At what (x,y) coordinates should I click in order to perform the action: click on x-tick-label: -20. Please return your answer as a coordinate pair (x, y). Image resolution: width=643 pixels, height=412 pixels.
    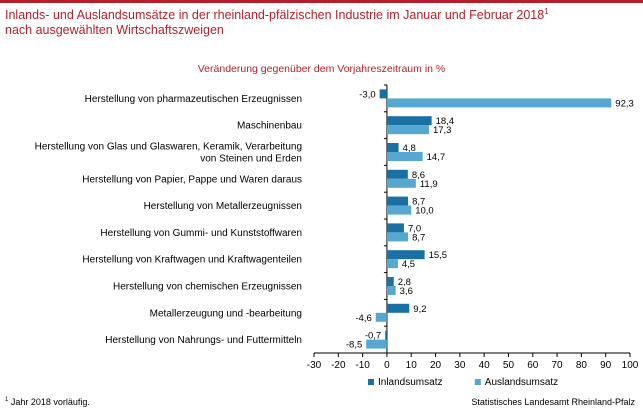
    Looking at the image, I should click on (338, 365).